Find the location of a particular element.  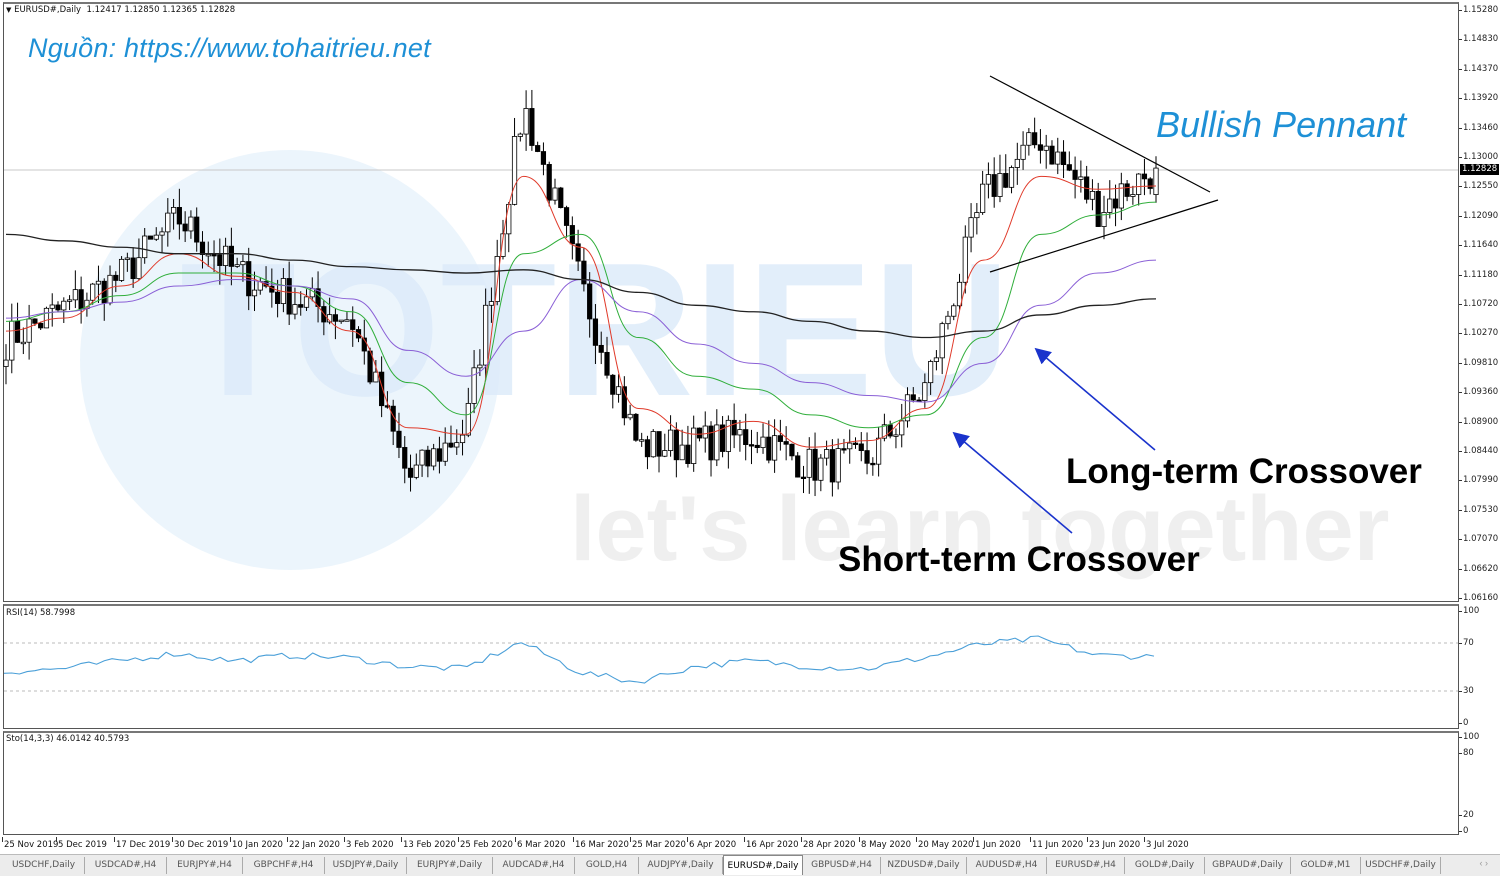

time-tick: 6 Mar 2020 is located at coordinates (540, 843).